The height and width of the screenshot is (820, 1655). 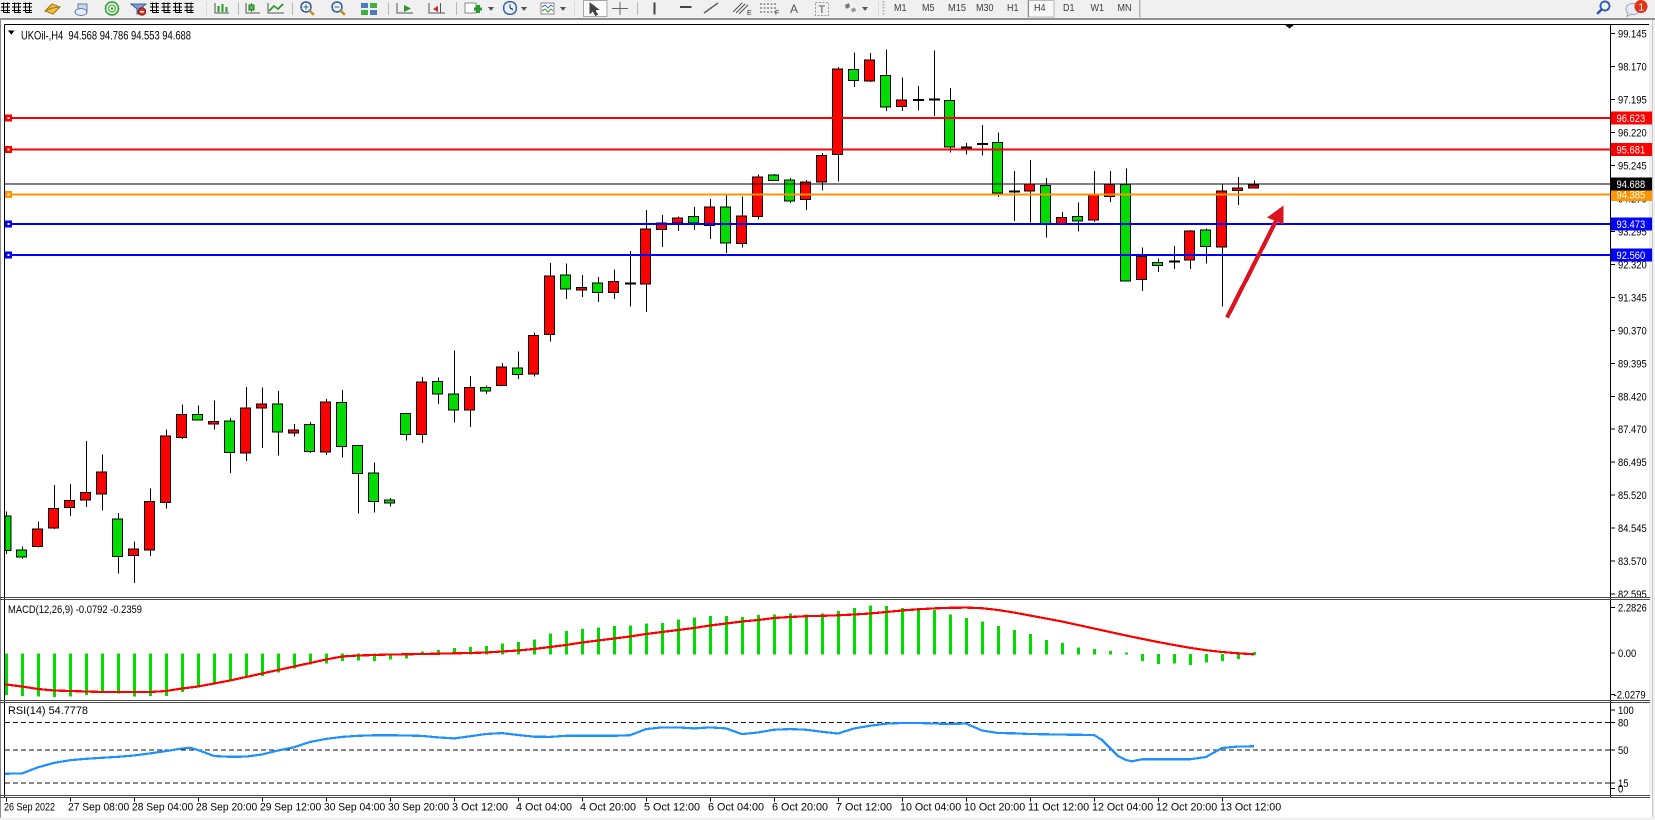 I want to click on svg-text: 3 Oct 12:00, so click(x=480, y=808).